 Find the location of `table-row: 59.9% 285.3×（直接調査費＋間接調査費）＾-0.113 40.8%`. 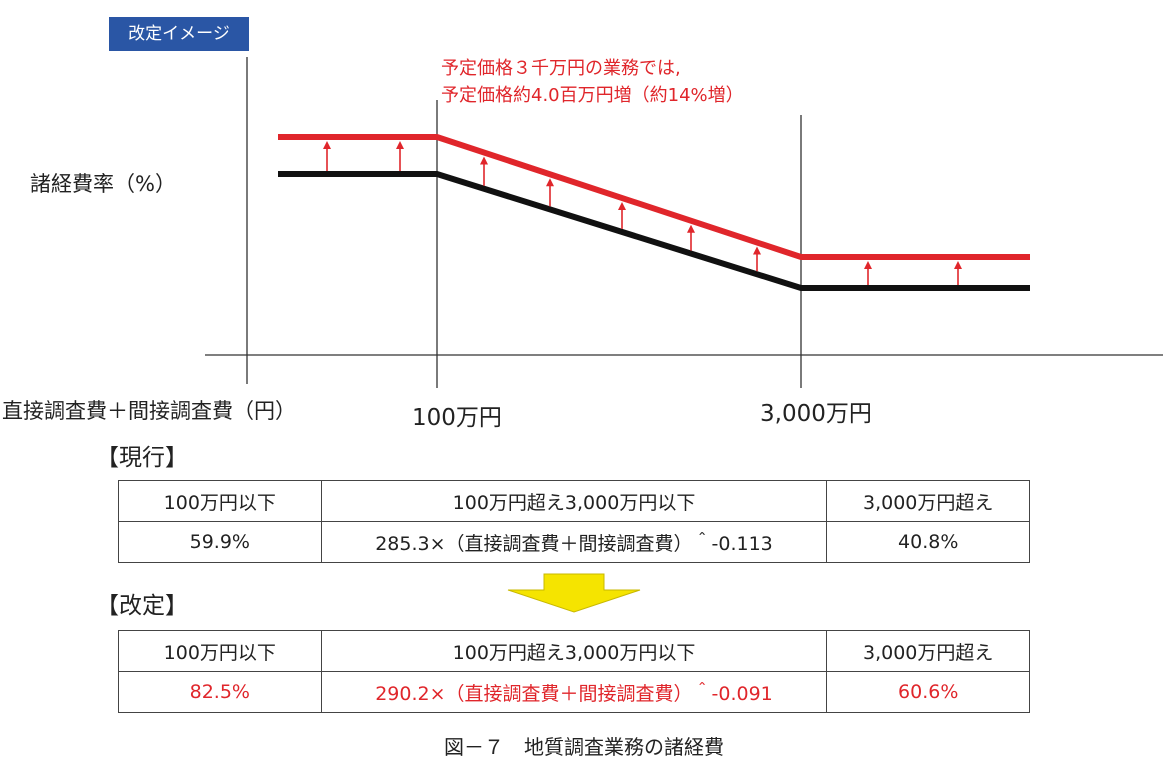

table-row: 59.9% 285.3×（直接調査費＋間接調査費）＾-0.113 40.8% is located at coordinates (574, 542).